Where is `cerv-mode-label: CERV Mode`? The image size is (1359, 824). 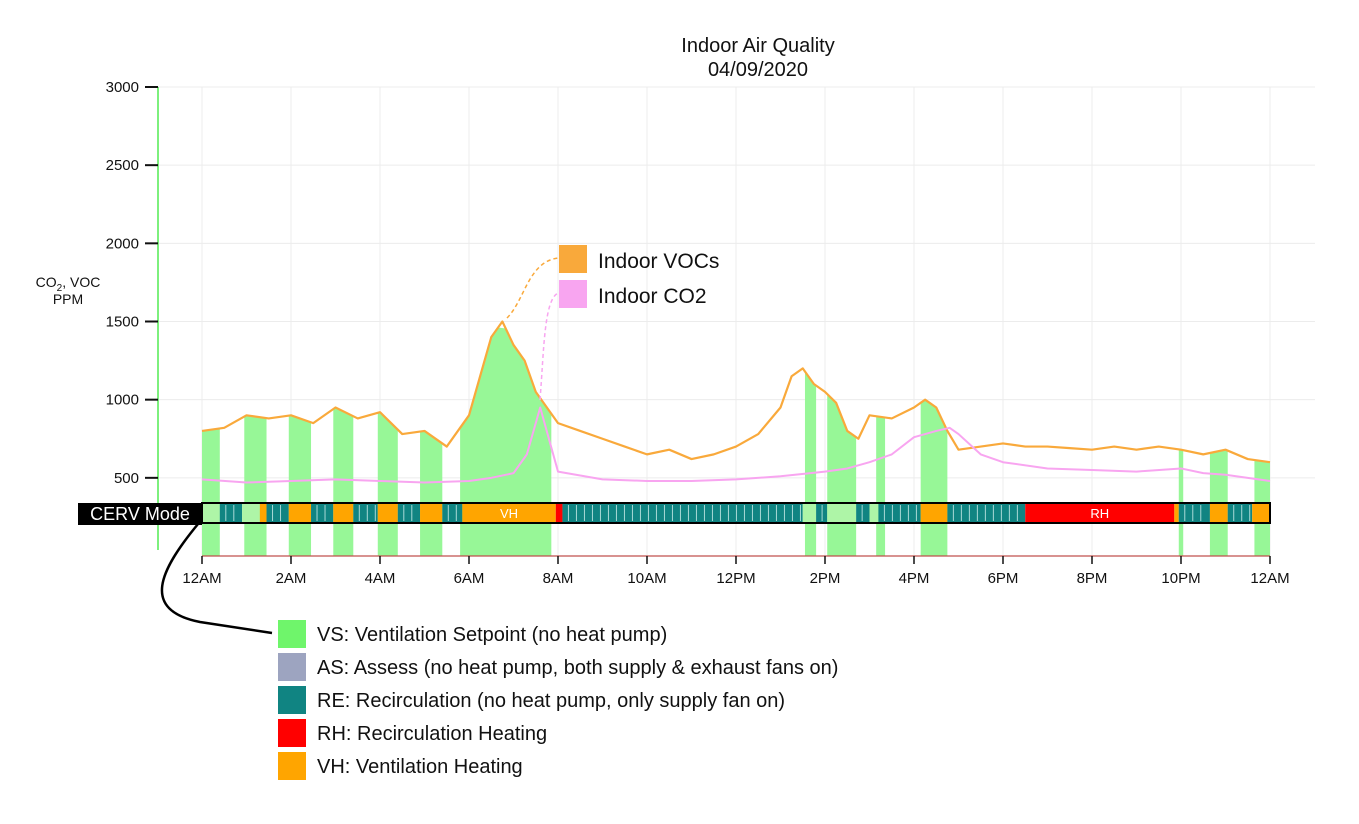
cerv-mode-label: CERV Mode is located at coordinates (140, 514).